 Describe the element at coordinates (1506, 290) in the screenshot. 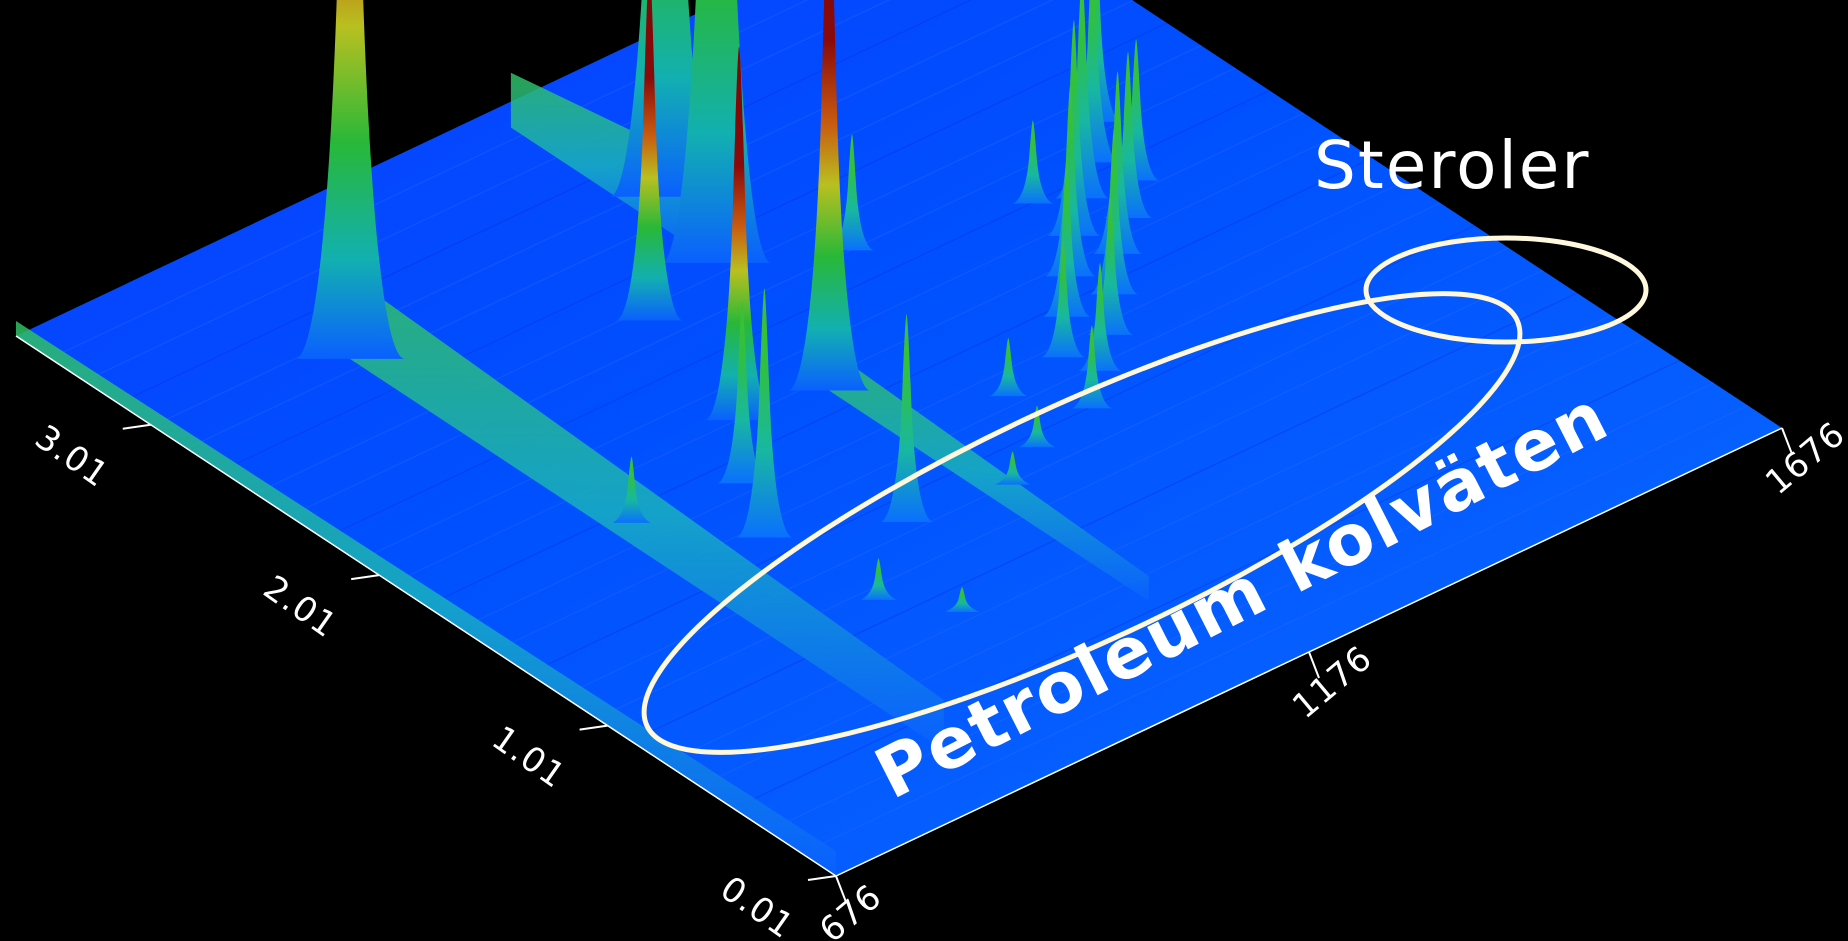

I see `sterol-annotation-ellipse` at that location.